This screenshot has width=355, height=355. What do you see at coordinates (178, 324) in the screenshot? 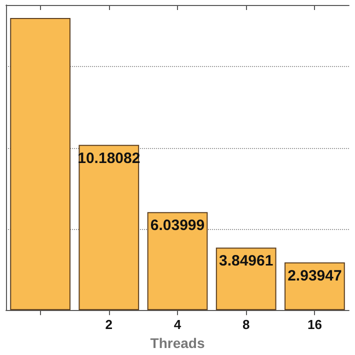
I see `x-tick-label: 4` at bounding box center [178, 324].